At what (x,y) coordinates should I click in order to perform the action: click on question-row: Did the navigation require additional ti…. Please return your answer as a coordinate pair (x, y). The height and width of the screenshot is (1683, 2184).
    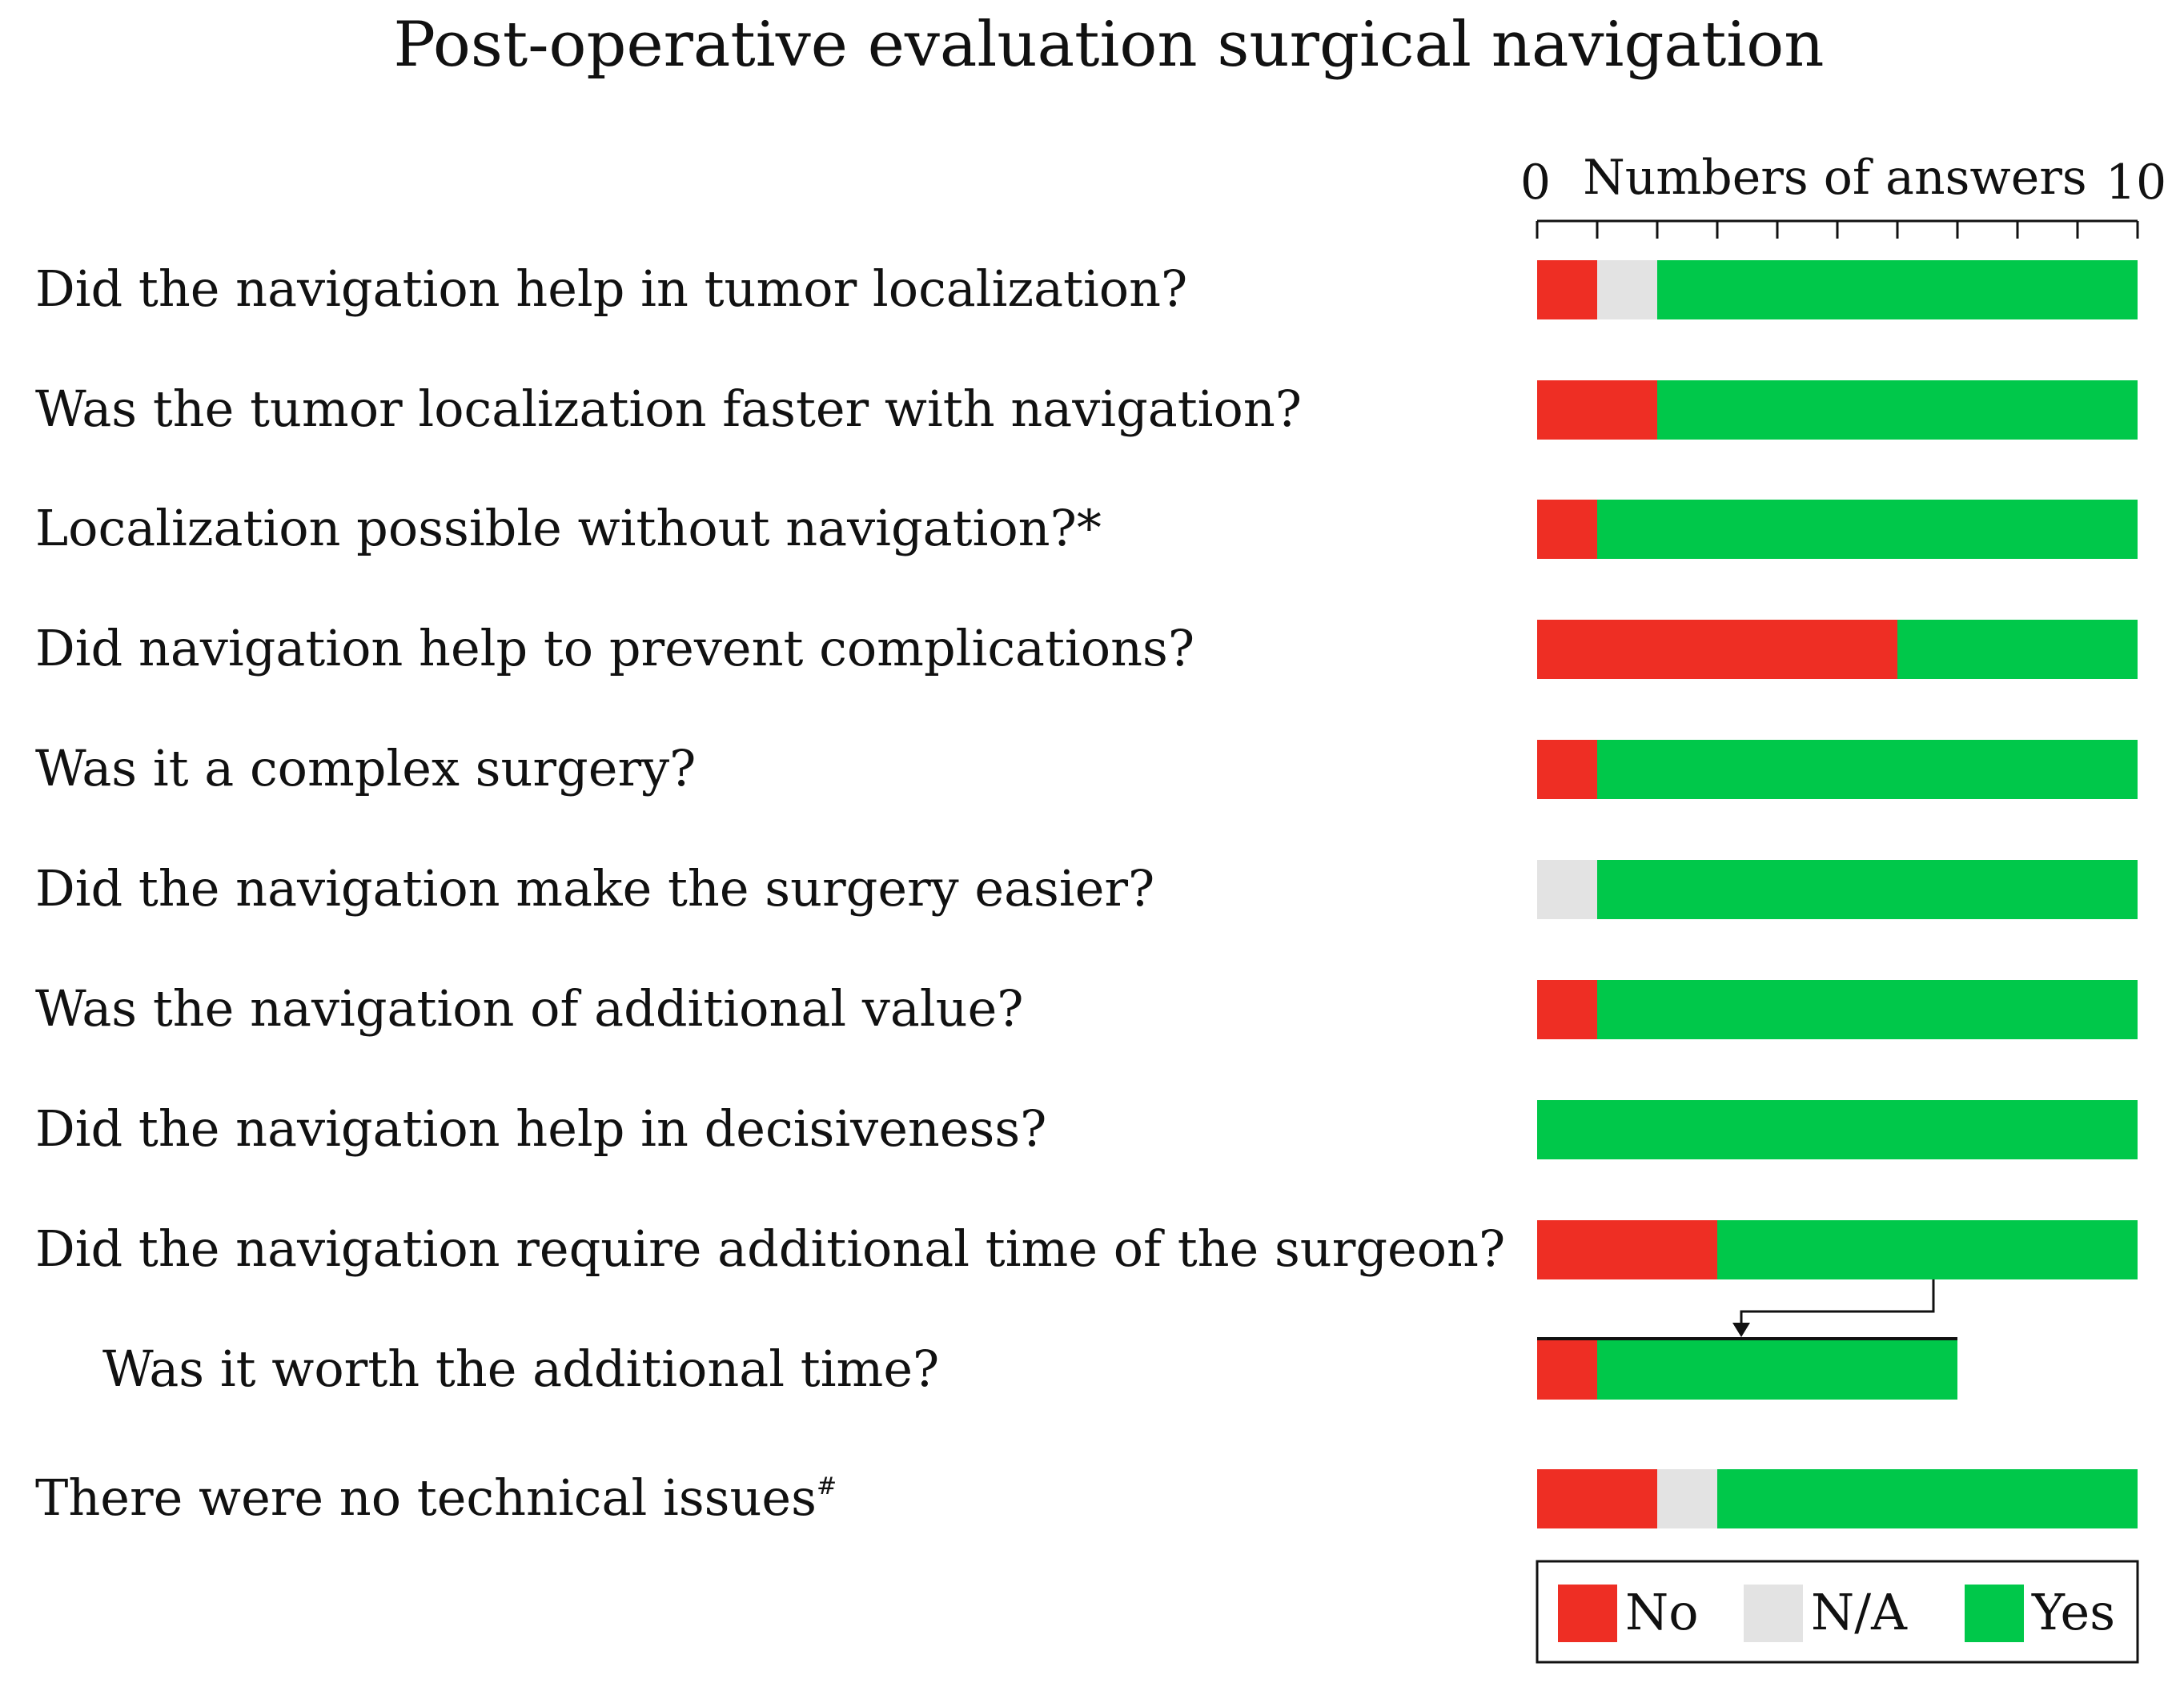
    Looking at the image, I should click on (1086, 1249).